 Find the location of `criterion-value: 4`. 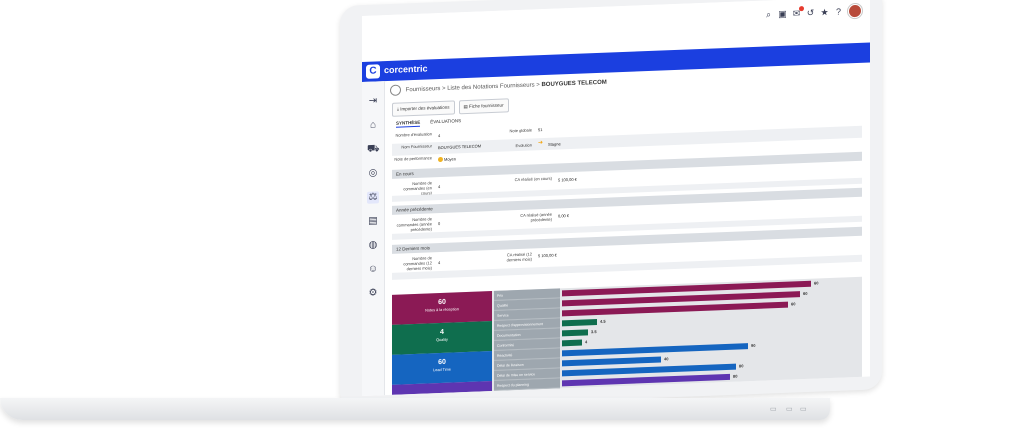

criterion-value: 4 is located at coordinates (586, 342).